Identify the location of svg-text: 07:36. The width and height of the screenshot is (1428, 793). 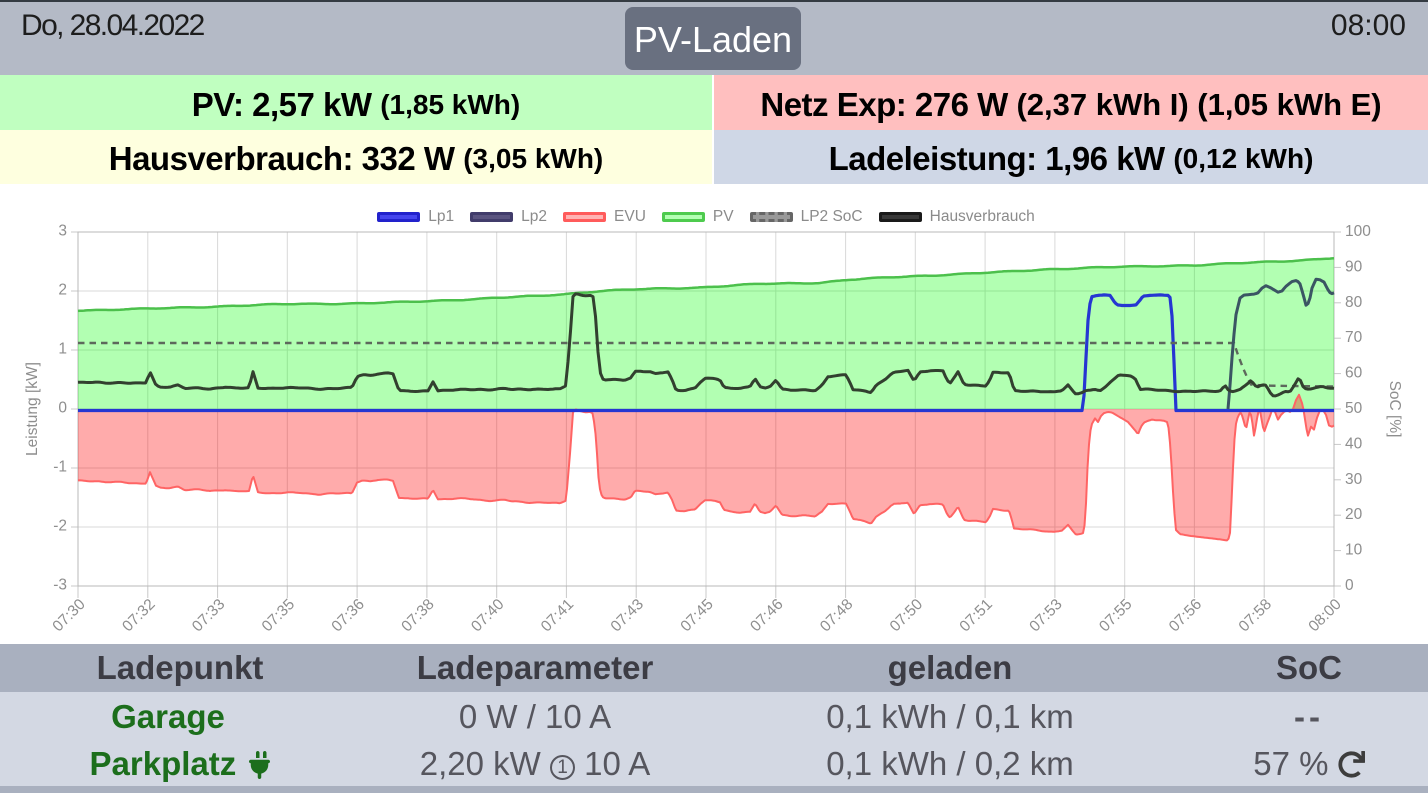
(347, 615).